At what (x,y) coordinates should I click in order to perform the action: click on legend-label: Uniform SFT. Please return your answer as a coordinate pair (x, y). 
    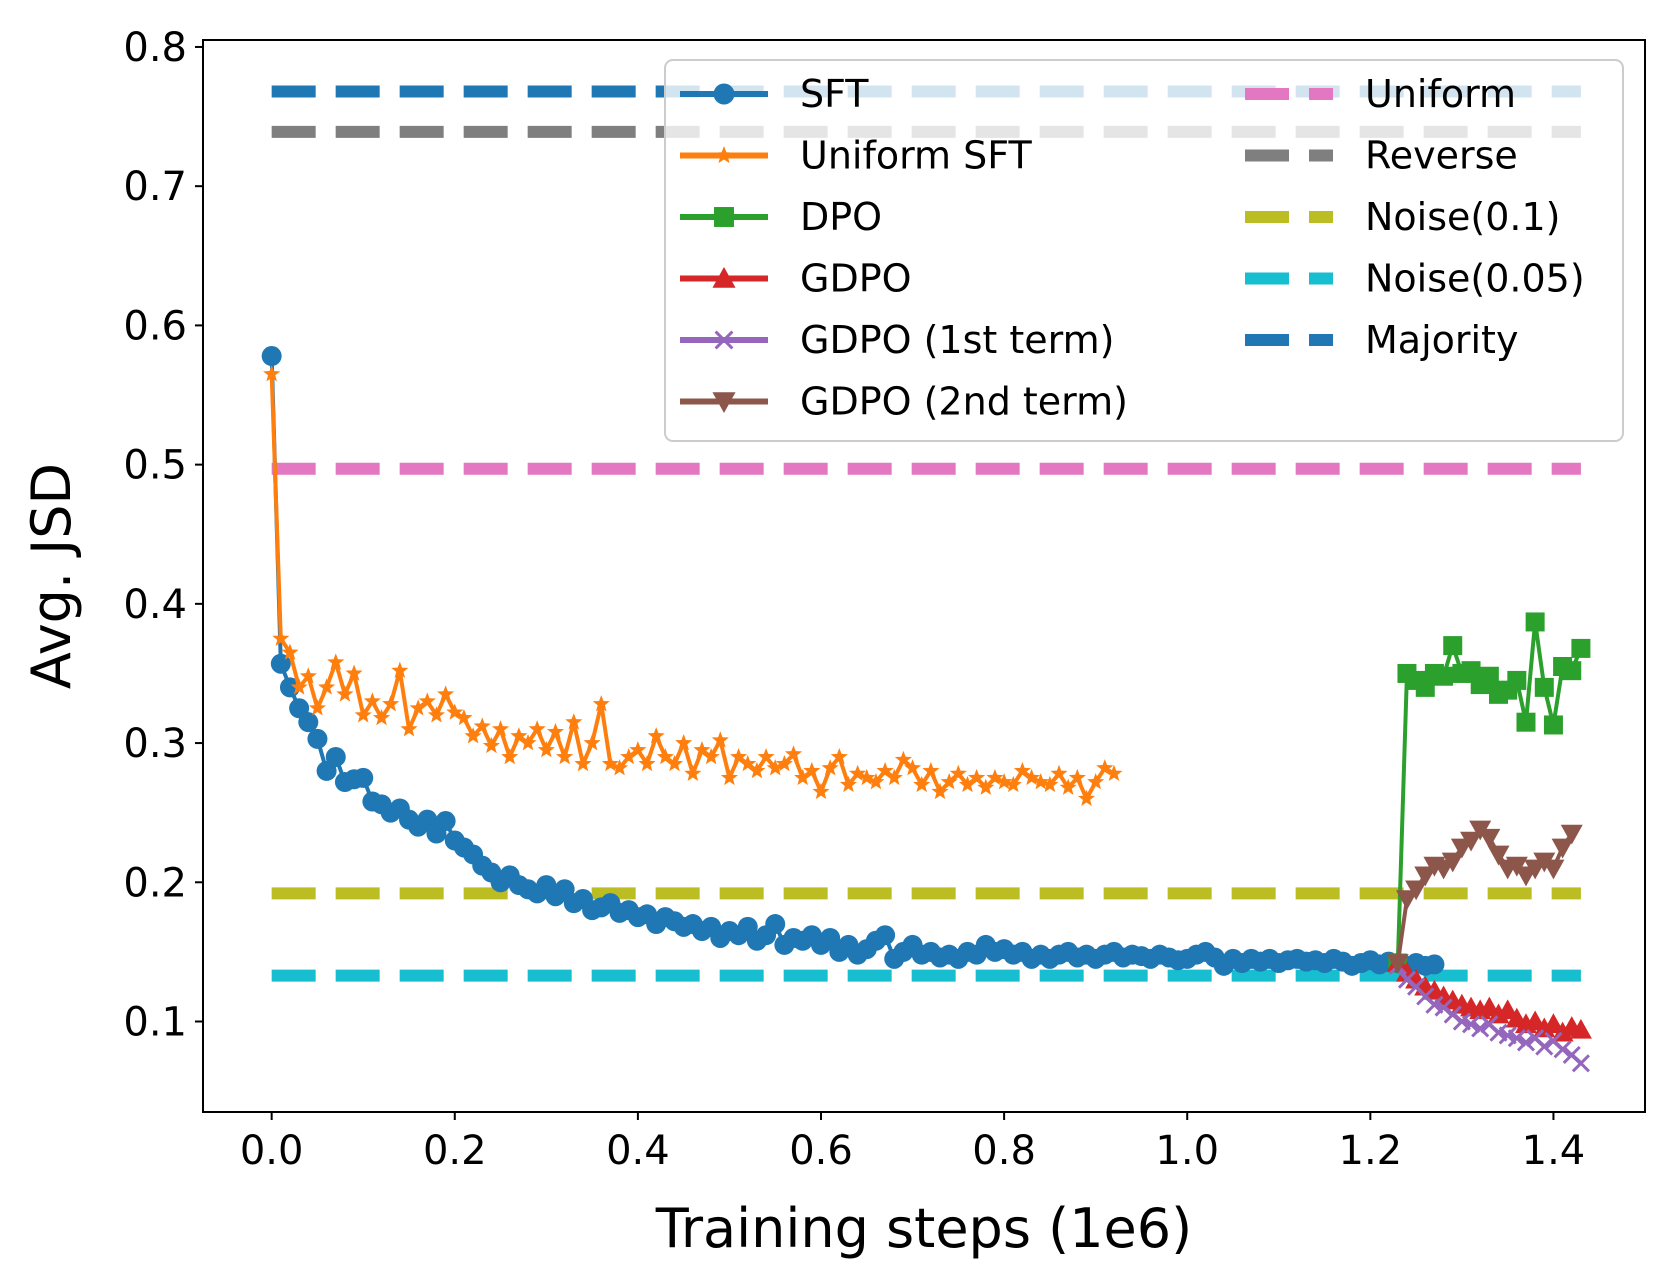
    Looking at the image, I should click on (916, 156).